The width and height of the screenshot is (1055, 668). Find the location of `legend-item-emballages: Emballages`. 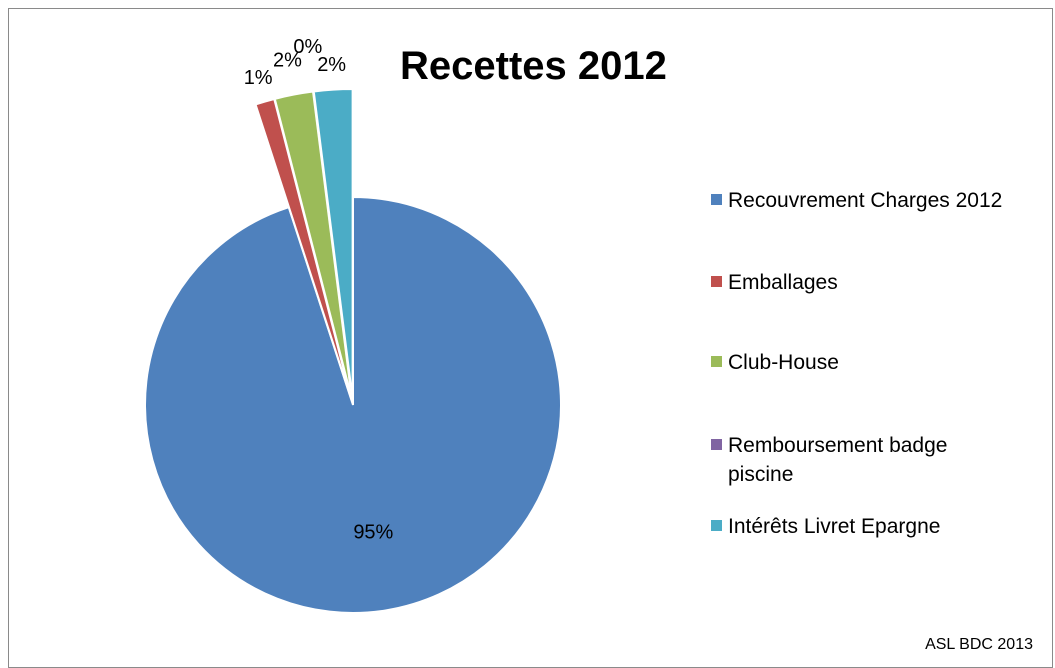

legend-item-emballages: Emballages is located at coordinates (879, 282).